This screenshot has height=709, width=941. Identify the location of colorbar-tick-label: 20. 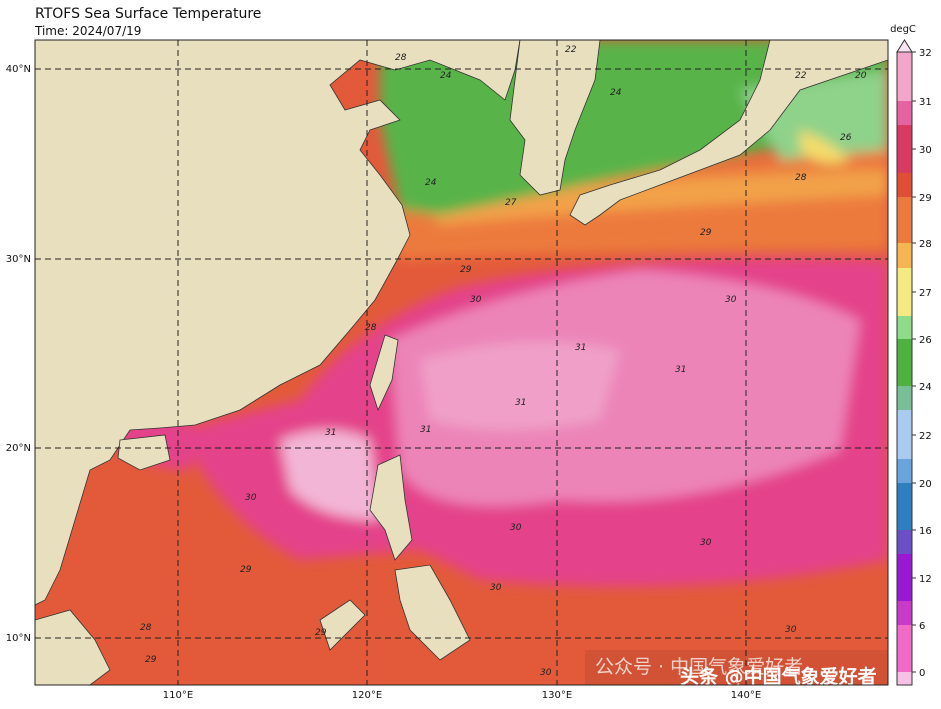
(925, 484).